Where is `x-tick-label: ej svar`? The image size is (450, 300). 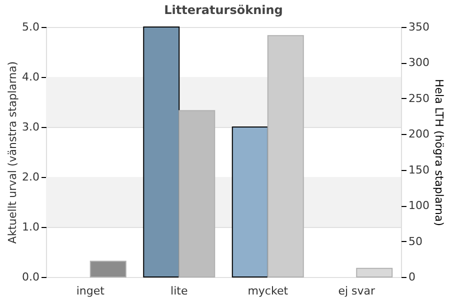
x-tick-label: ej svar is located at coordinates (357, 291).